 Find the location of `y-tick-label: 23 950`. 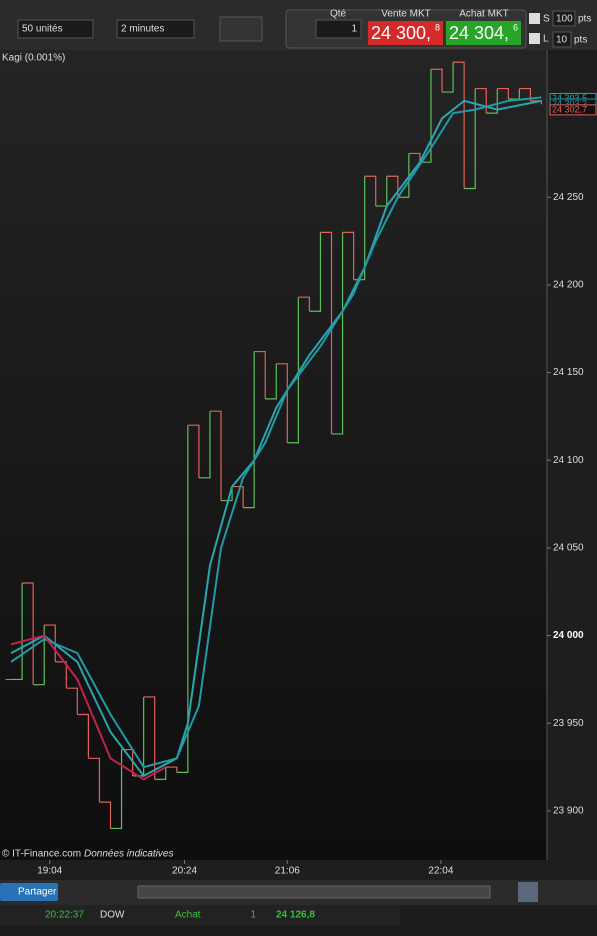

y-tick-label: 23 950 is located at coordinates (568, 723).